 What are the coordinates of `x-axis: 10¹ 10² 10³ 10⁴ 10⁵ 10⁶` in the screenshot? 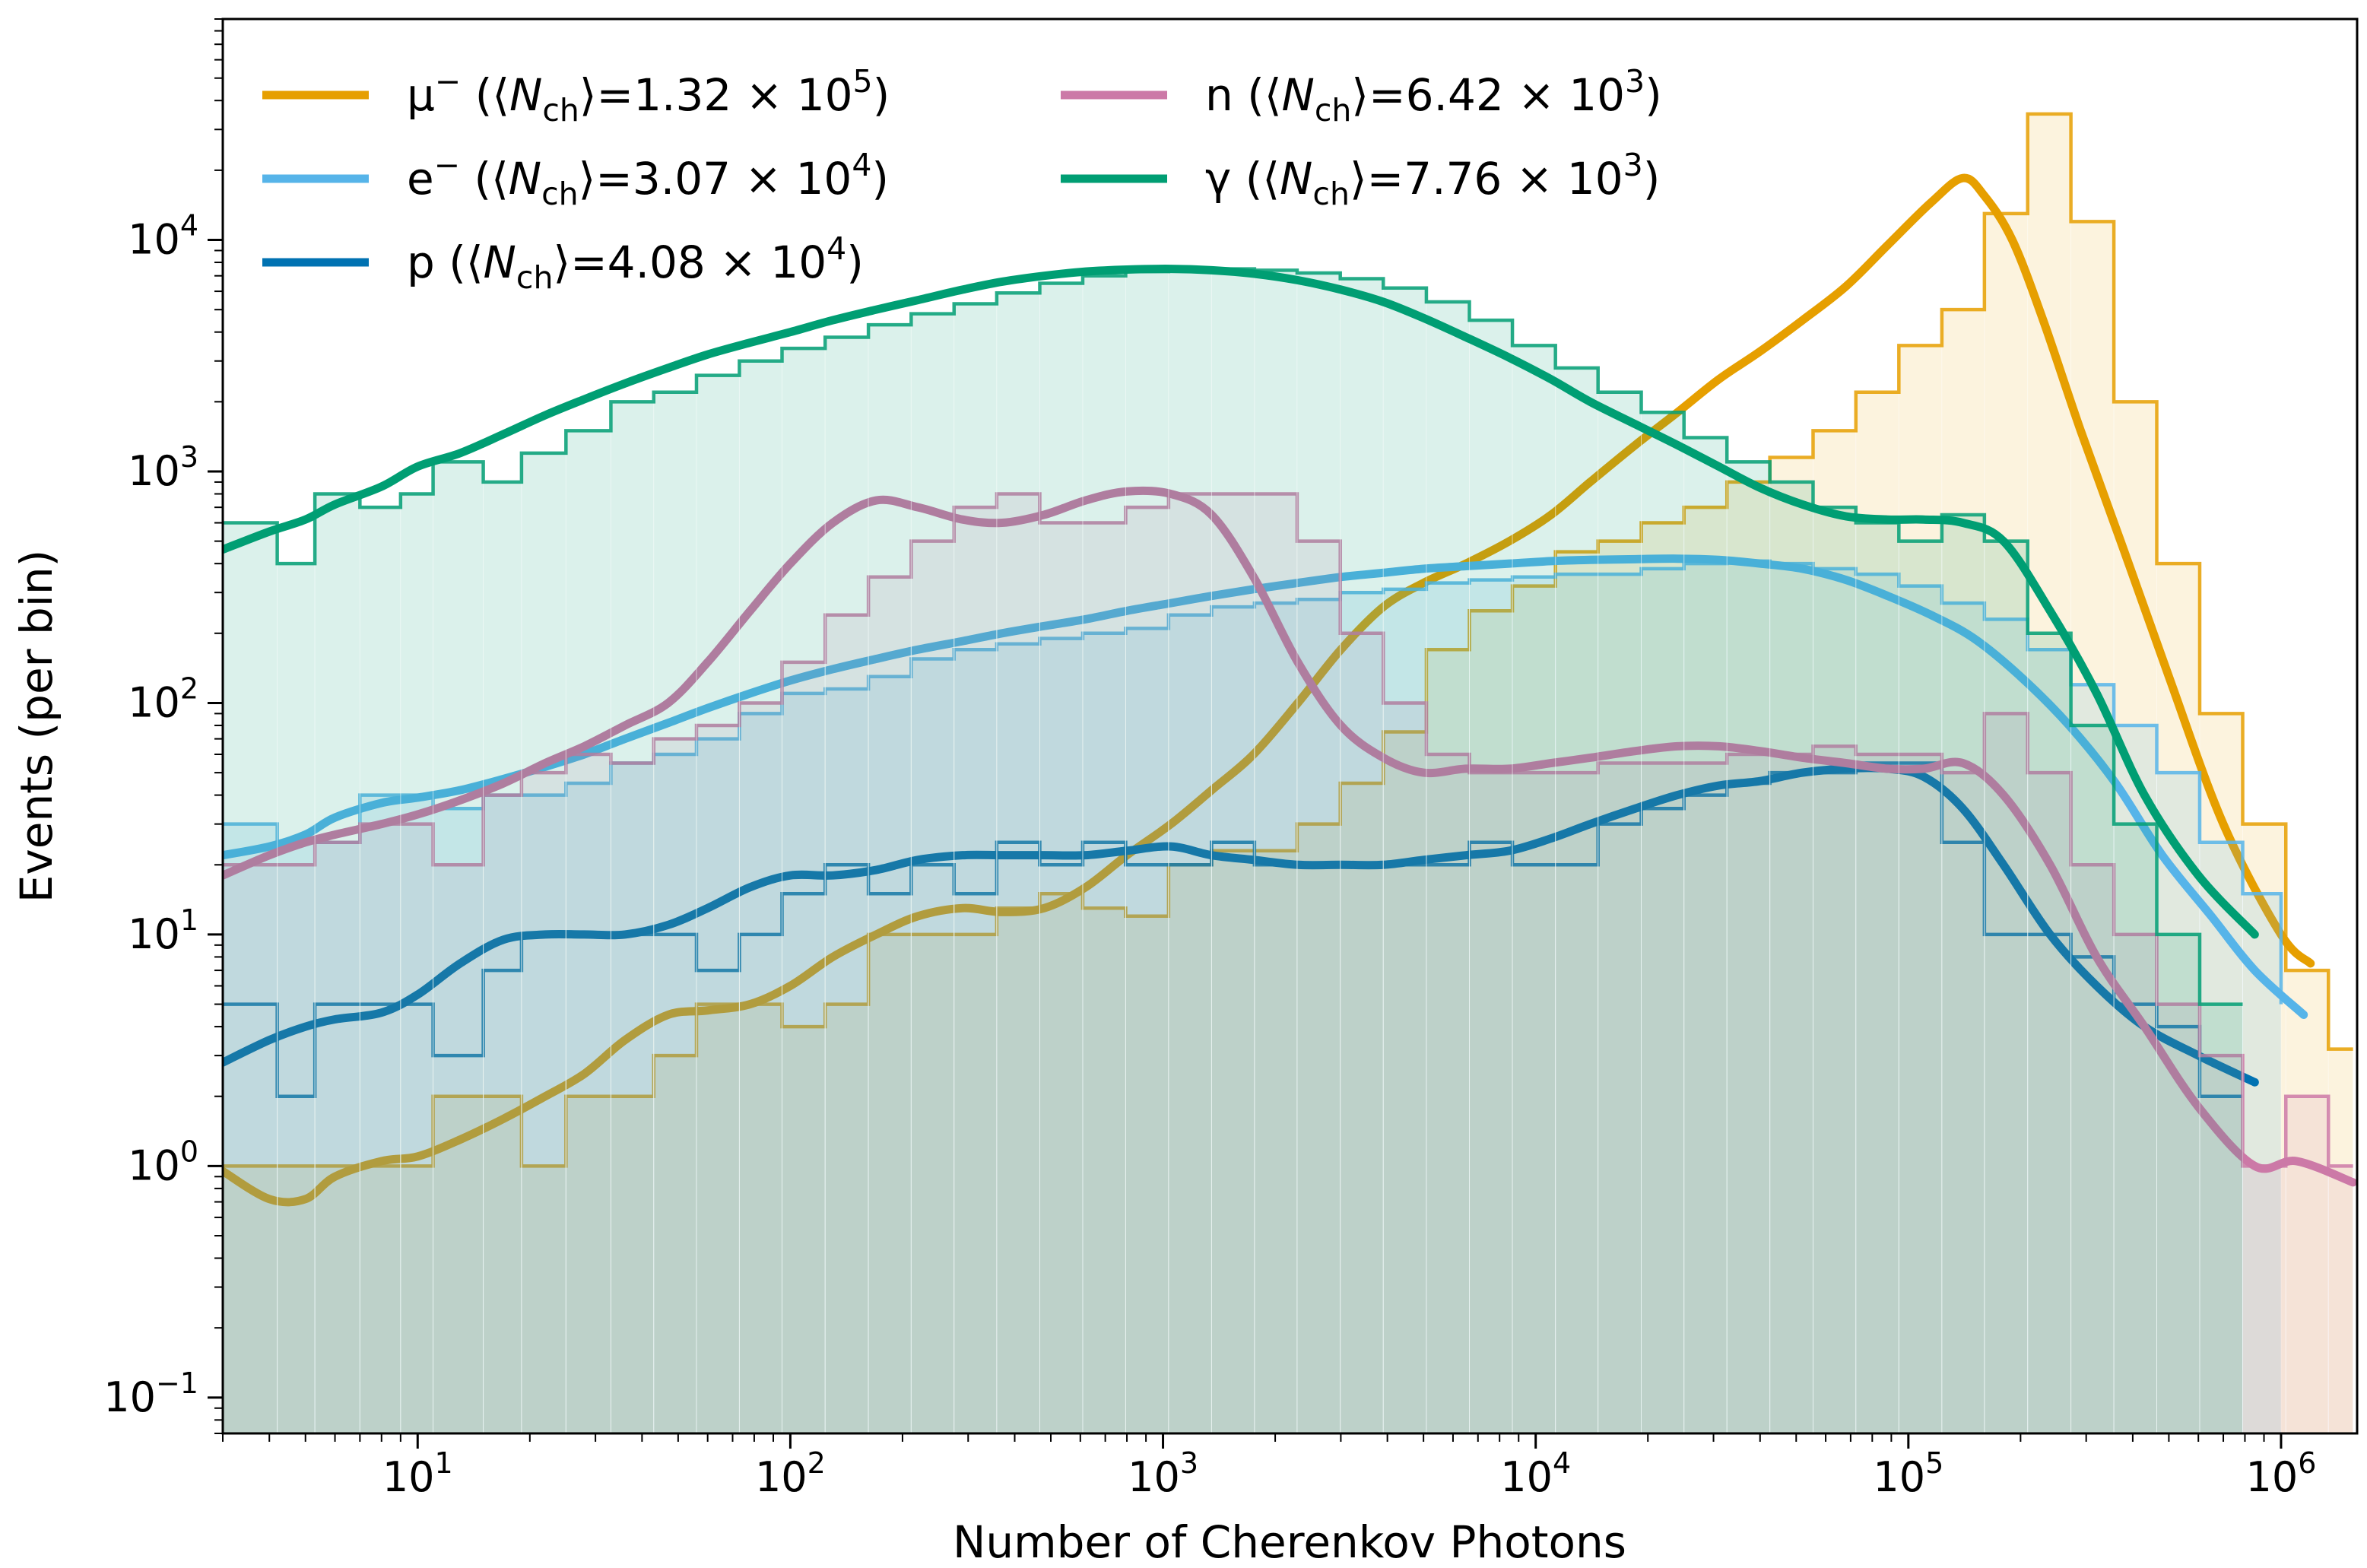 It's located at (1269, 1467).